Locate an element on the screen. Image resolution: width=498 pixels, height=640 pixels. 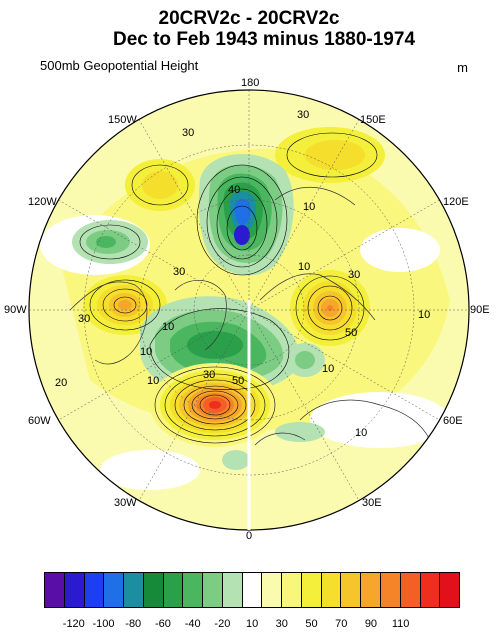
colorbar-label: 110 is located at coordinates (400, 624).